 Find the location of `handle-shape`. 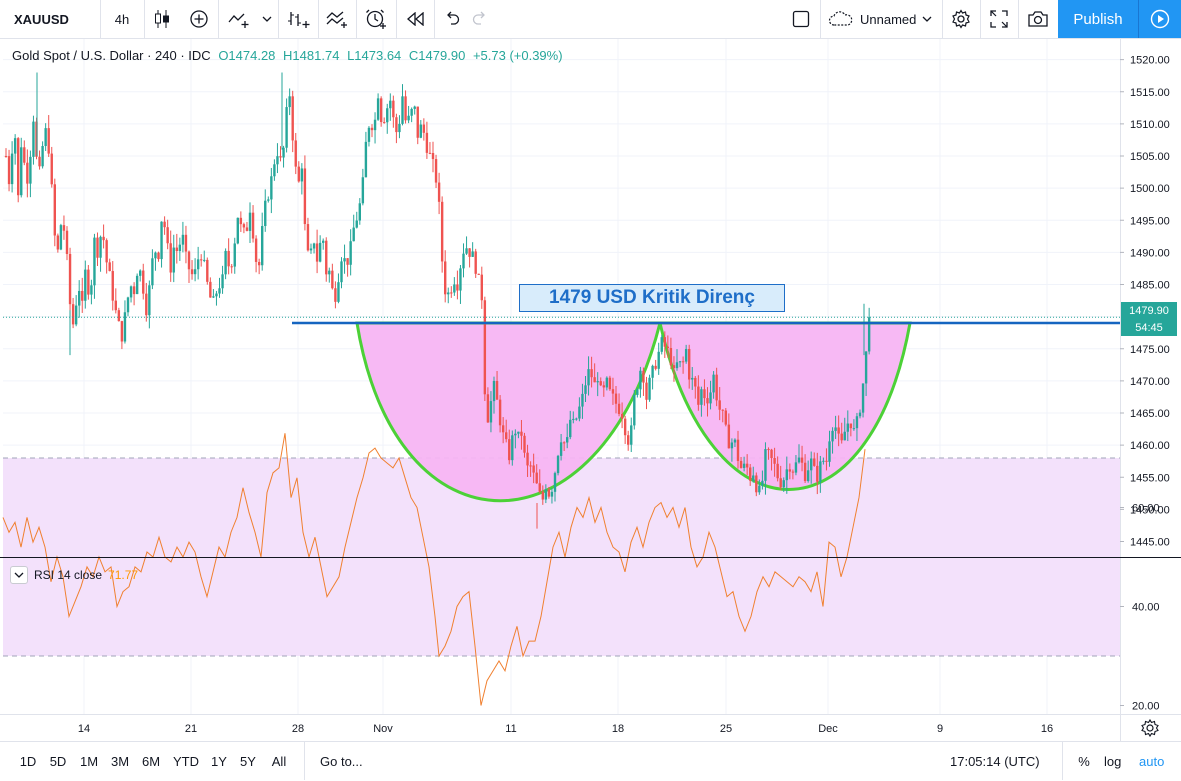

handle-shape is located at coordinates (785, 406).